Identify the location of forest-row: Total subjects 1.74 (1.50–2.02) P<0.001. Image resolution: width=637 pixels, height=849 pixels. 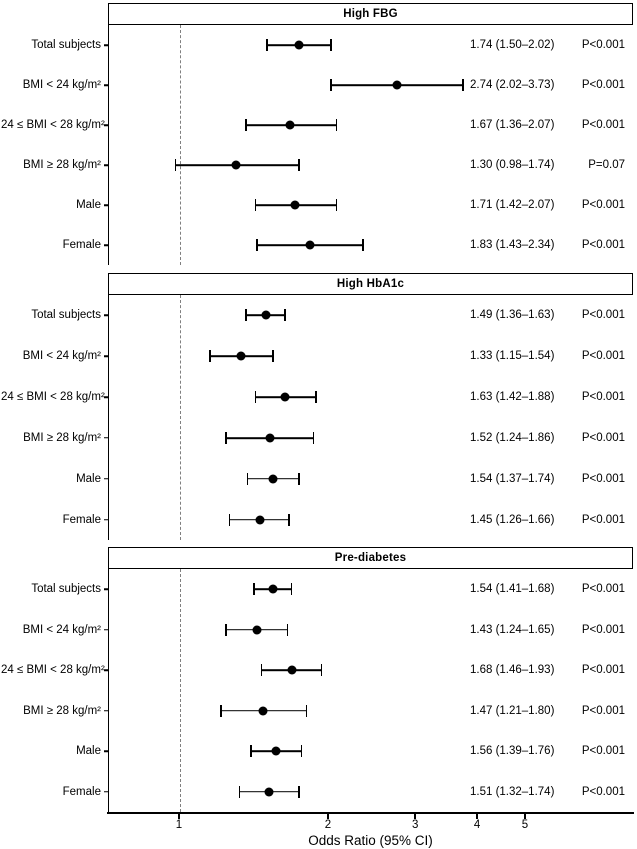
(332, 45).